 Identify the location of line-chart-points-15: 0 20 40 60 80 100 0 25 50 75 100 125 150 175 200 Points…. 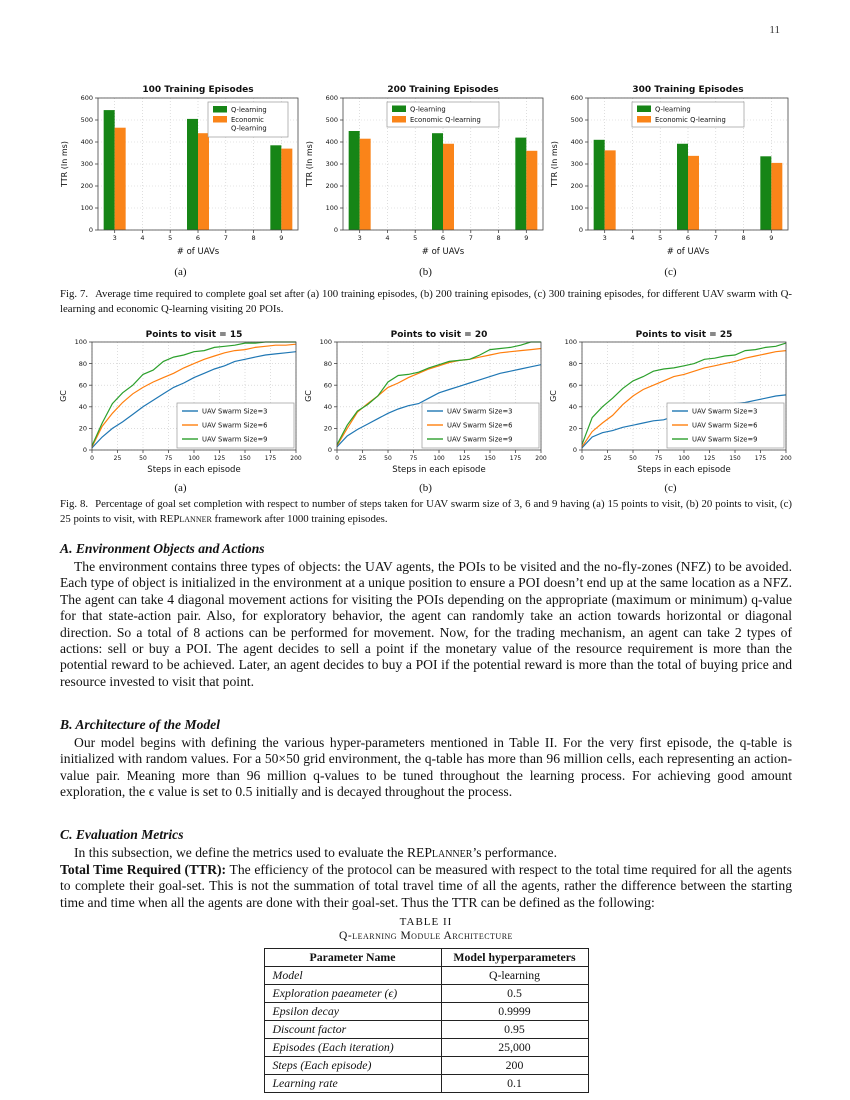
(180, 411).